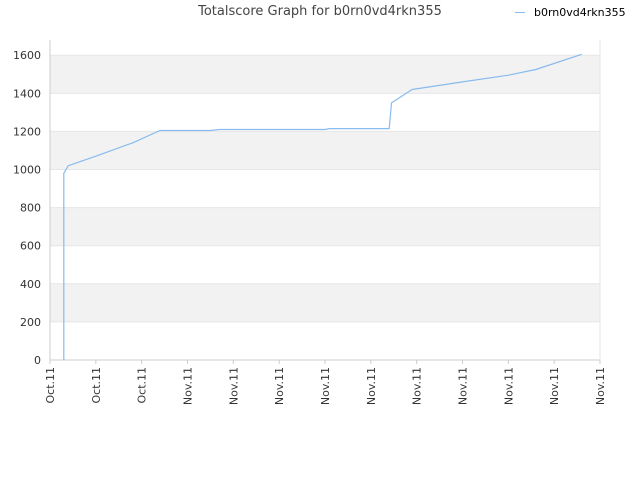  Describe the element at coordinates (580, 12) in the screenshot. I see `legend-label: b0rn0vd4rkn355` at that location.